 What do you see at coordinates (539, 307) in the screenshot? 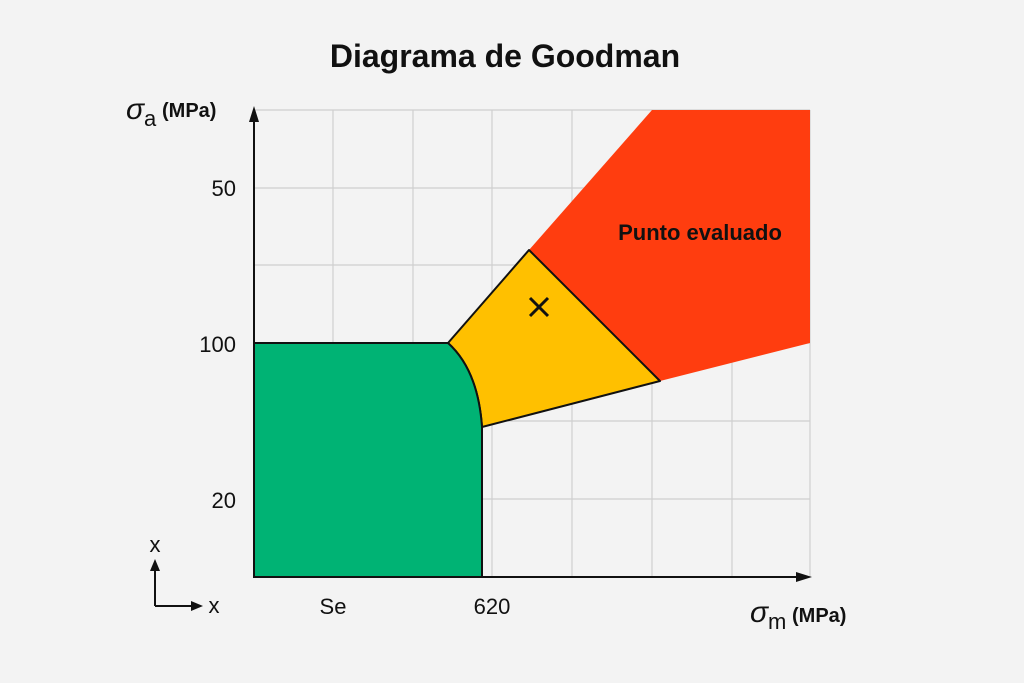
I see `evaluated-point` at bounding box center [539, 307].